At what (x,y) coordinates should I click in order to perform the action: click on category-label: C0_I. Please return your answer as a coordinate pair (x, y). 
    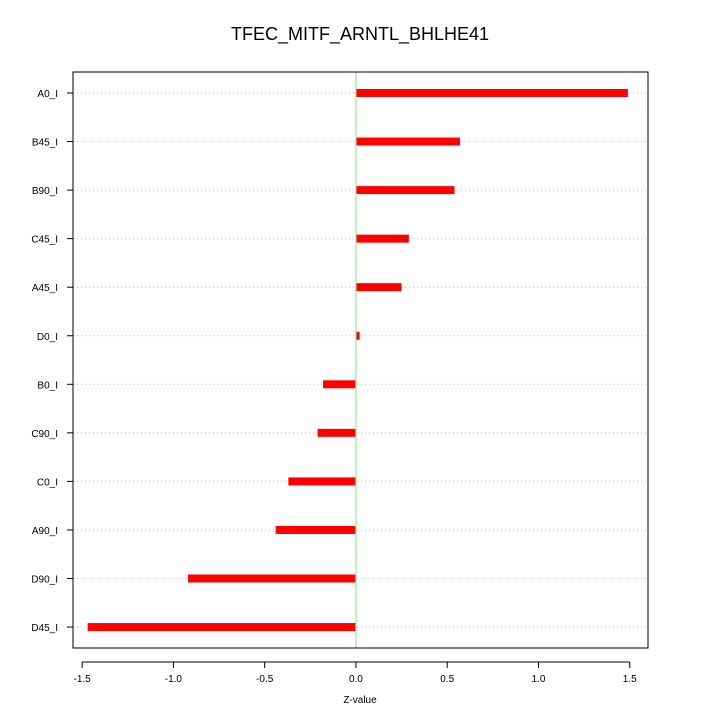
    Looking at the image, I should click on (47, 482).